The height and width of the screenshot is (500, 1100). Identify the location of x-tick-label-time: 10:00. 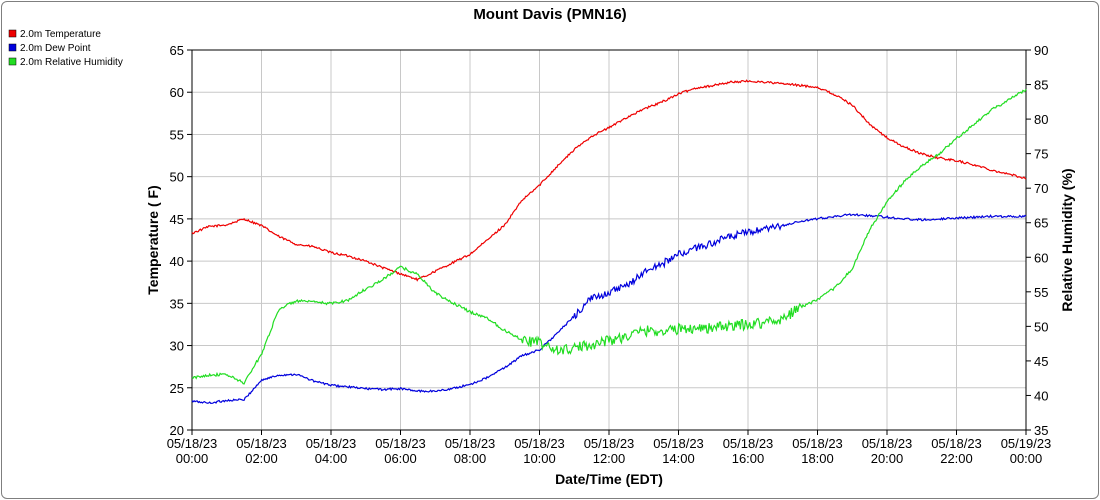
(539, 458).